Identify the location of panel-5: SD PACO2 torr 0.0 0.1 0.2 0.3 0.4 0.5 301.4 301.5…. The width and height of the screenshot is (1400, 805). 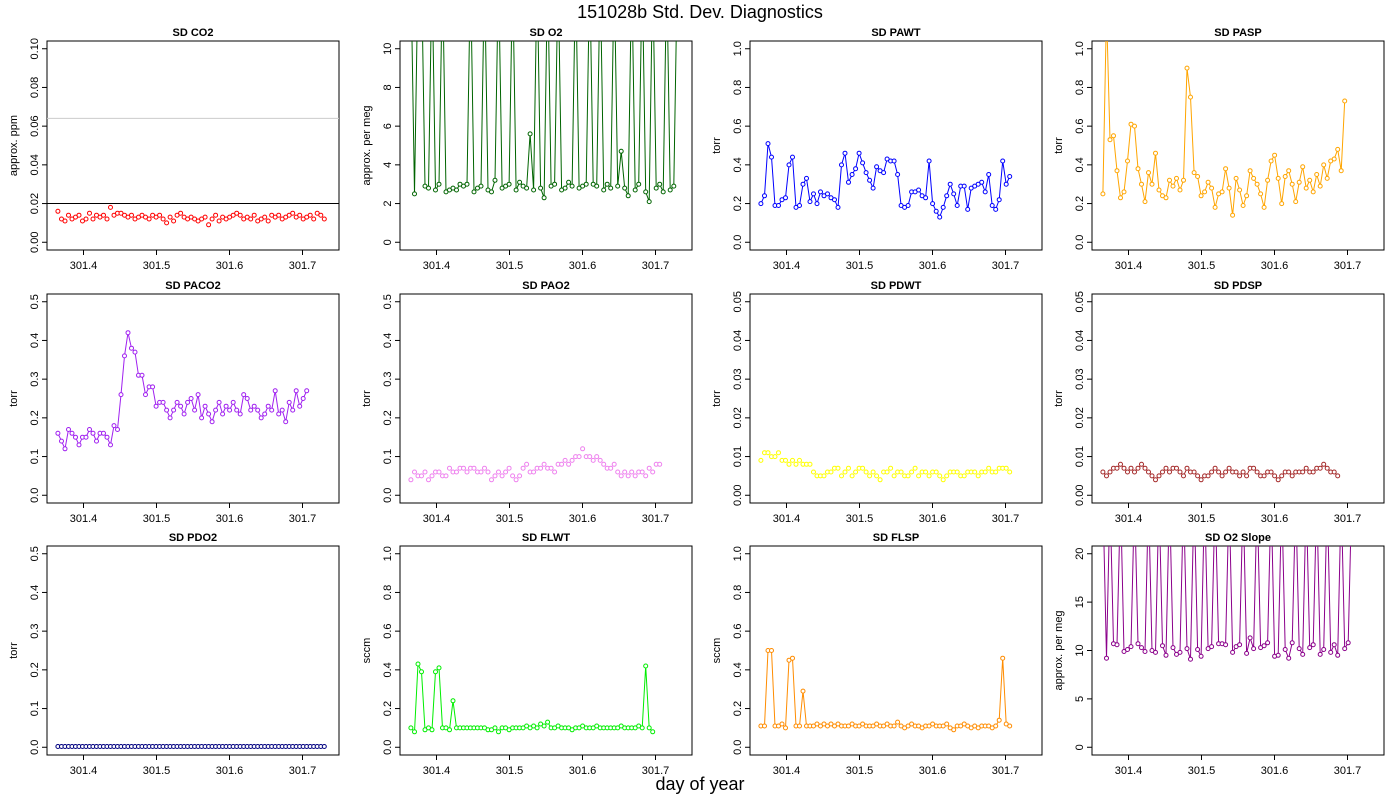
(174, 402).